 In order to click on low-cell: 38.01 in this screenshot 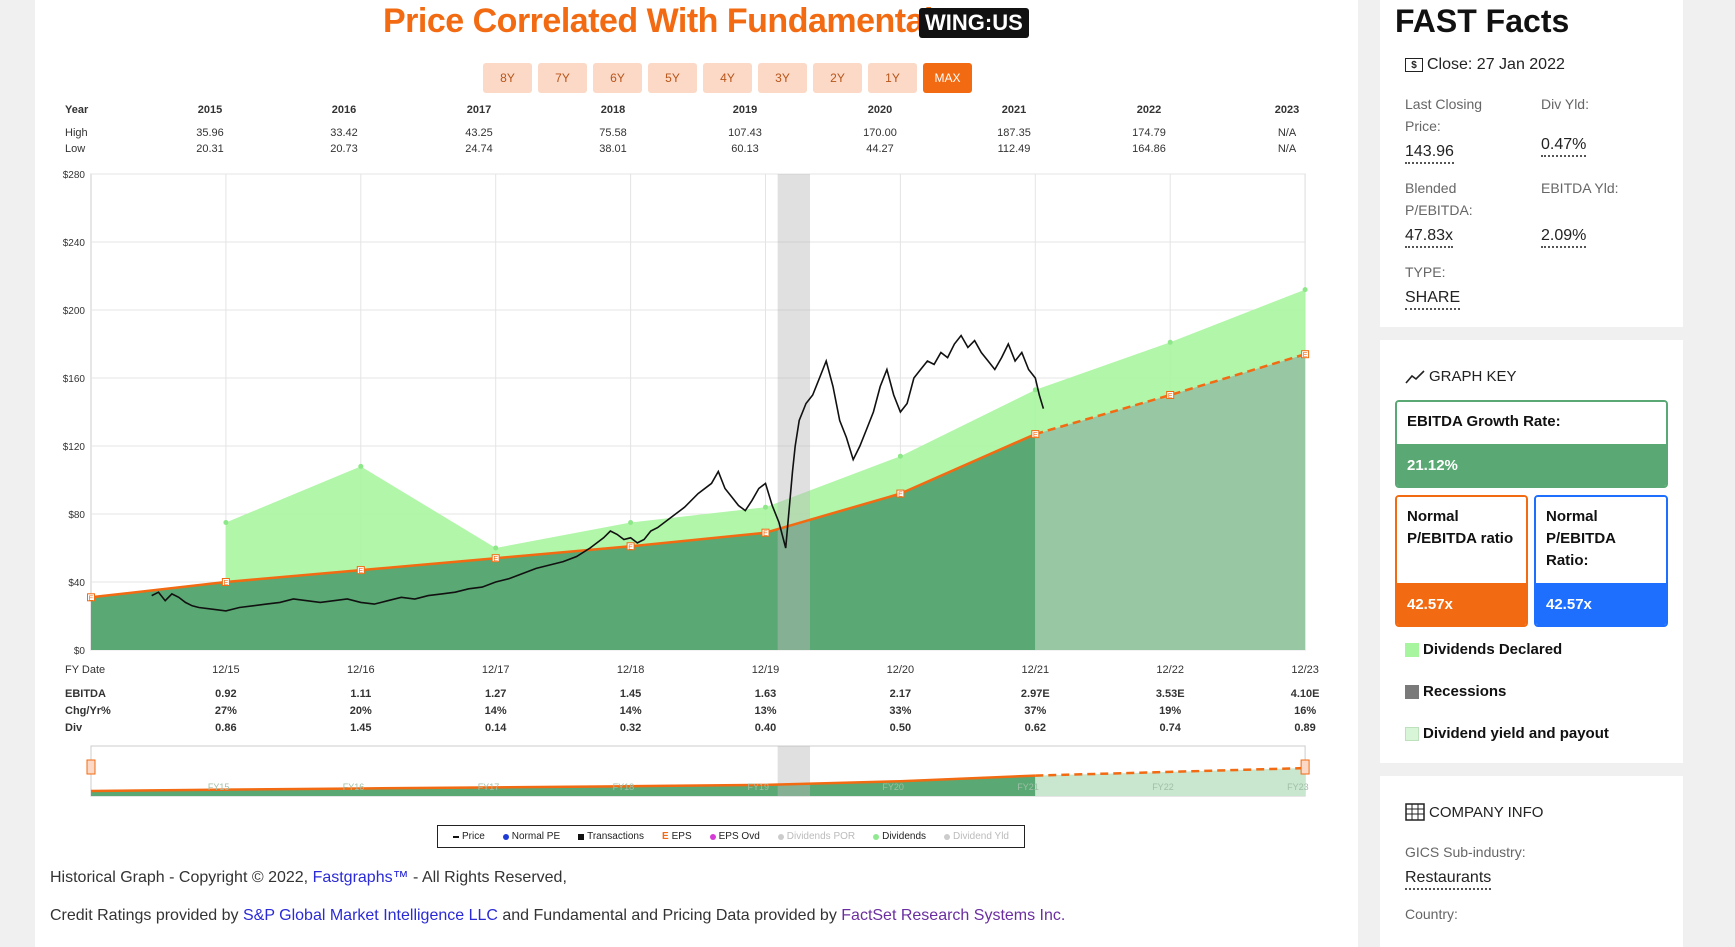, I will do `click(613, 149)`.